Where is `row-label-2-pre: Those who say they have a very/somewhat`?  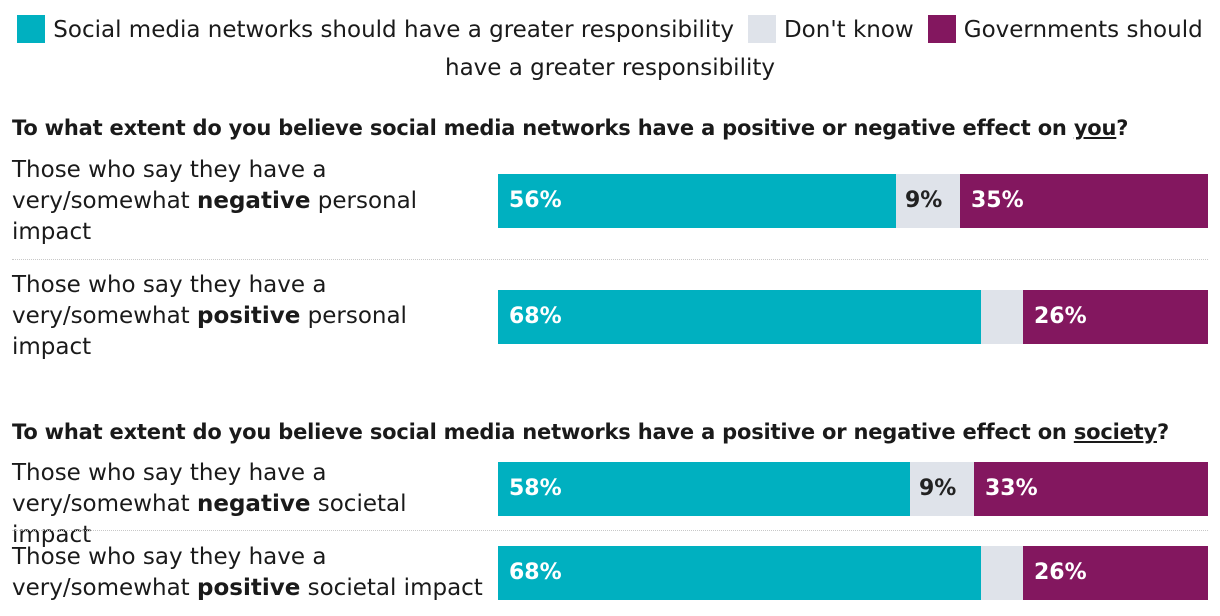
row-label-2-pre: Those who say they have a very/somewhat is located at coordinates (169, 300).